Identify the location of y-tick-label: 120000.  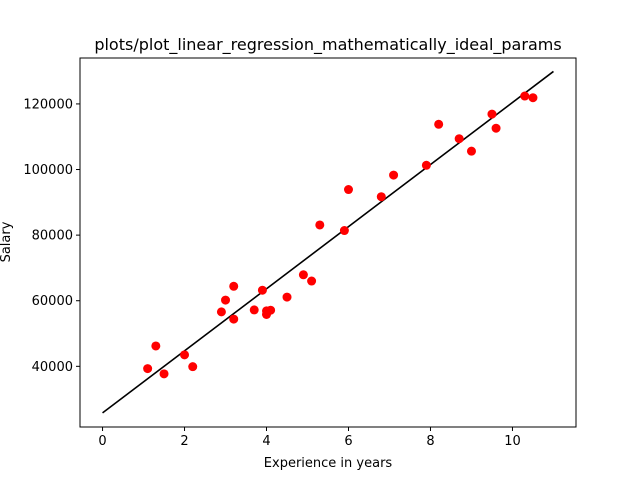
(48, 104).